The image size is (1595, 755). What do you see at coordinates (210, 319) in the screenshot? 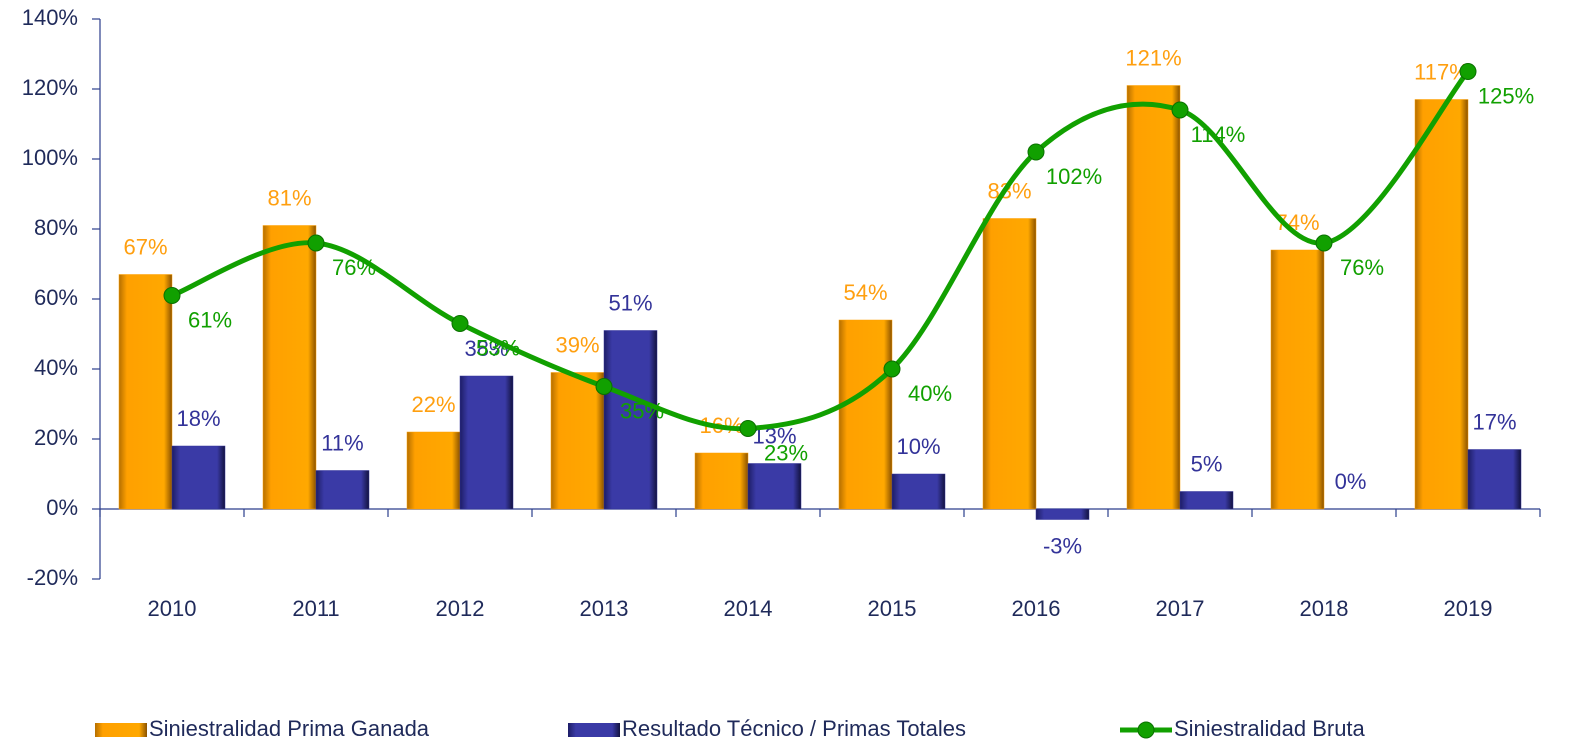
I see `data-label: 61%` at bounding box center [210, 319].